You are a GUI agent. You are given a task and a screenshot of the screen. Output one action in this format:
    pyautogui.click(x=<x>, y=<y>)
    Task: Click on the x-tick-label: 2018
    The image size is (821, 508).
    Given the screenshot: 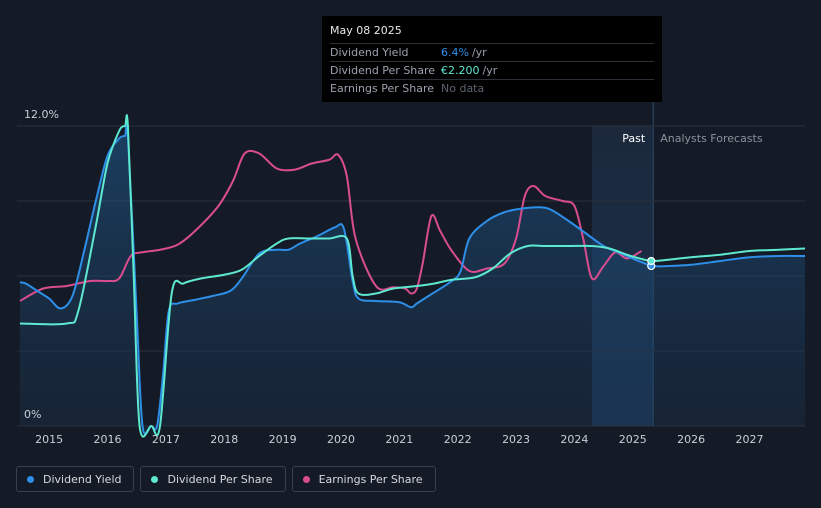 What is the action you would take?
    pyautogui.click(x=224, y=439)
    